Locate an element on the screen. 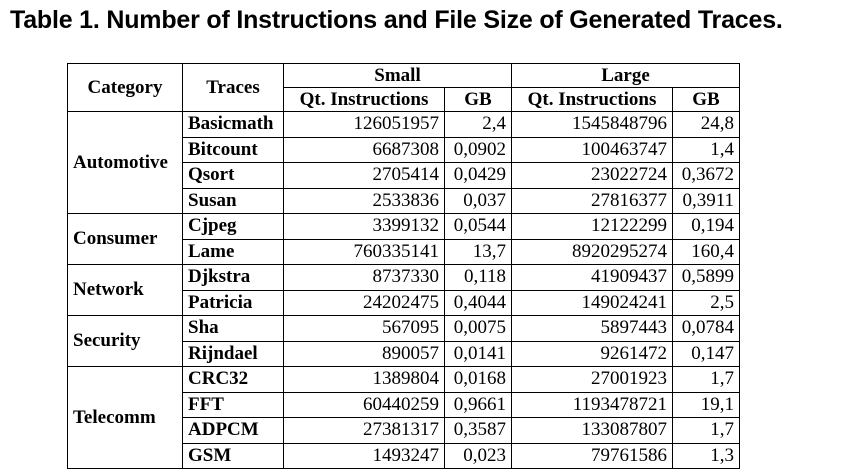 This screenshot has width=841, height=469. trace-name-cell: Susan is located at coordinates (233, 200).